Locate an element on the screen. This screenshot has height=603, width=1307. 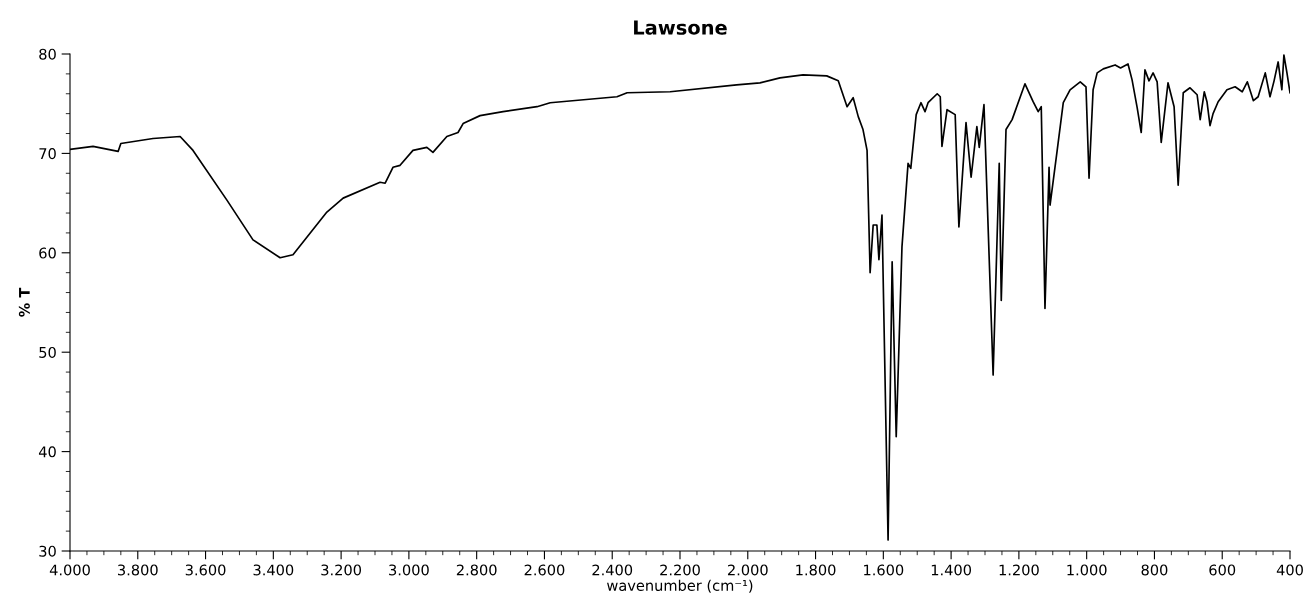
y-tick-label: 80 is located at coordinates (47, 54).